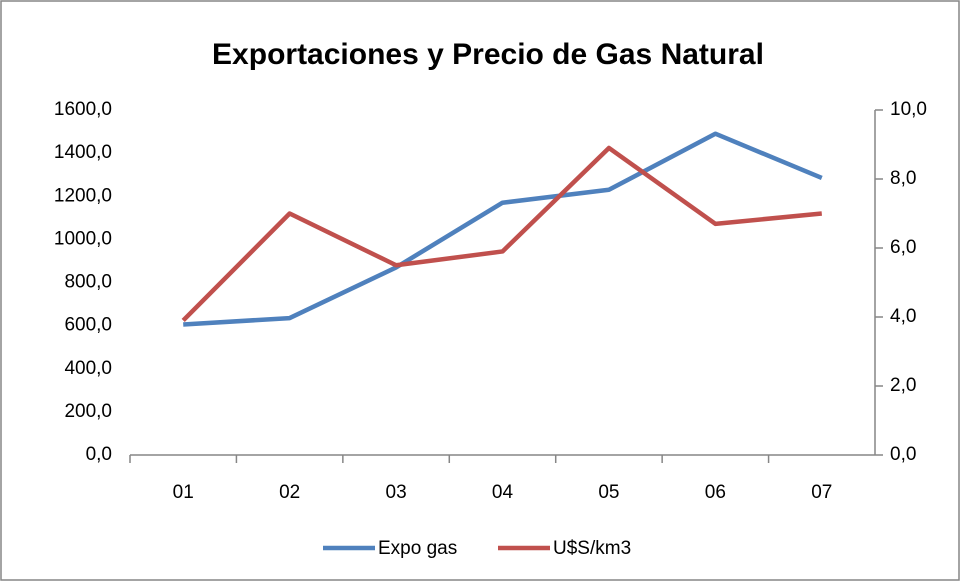 This screenshot has width=960, height=581. Describe the element at coordinates (289, 492) in the screenshot. I see `x-tick-label: 02` at that location.